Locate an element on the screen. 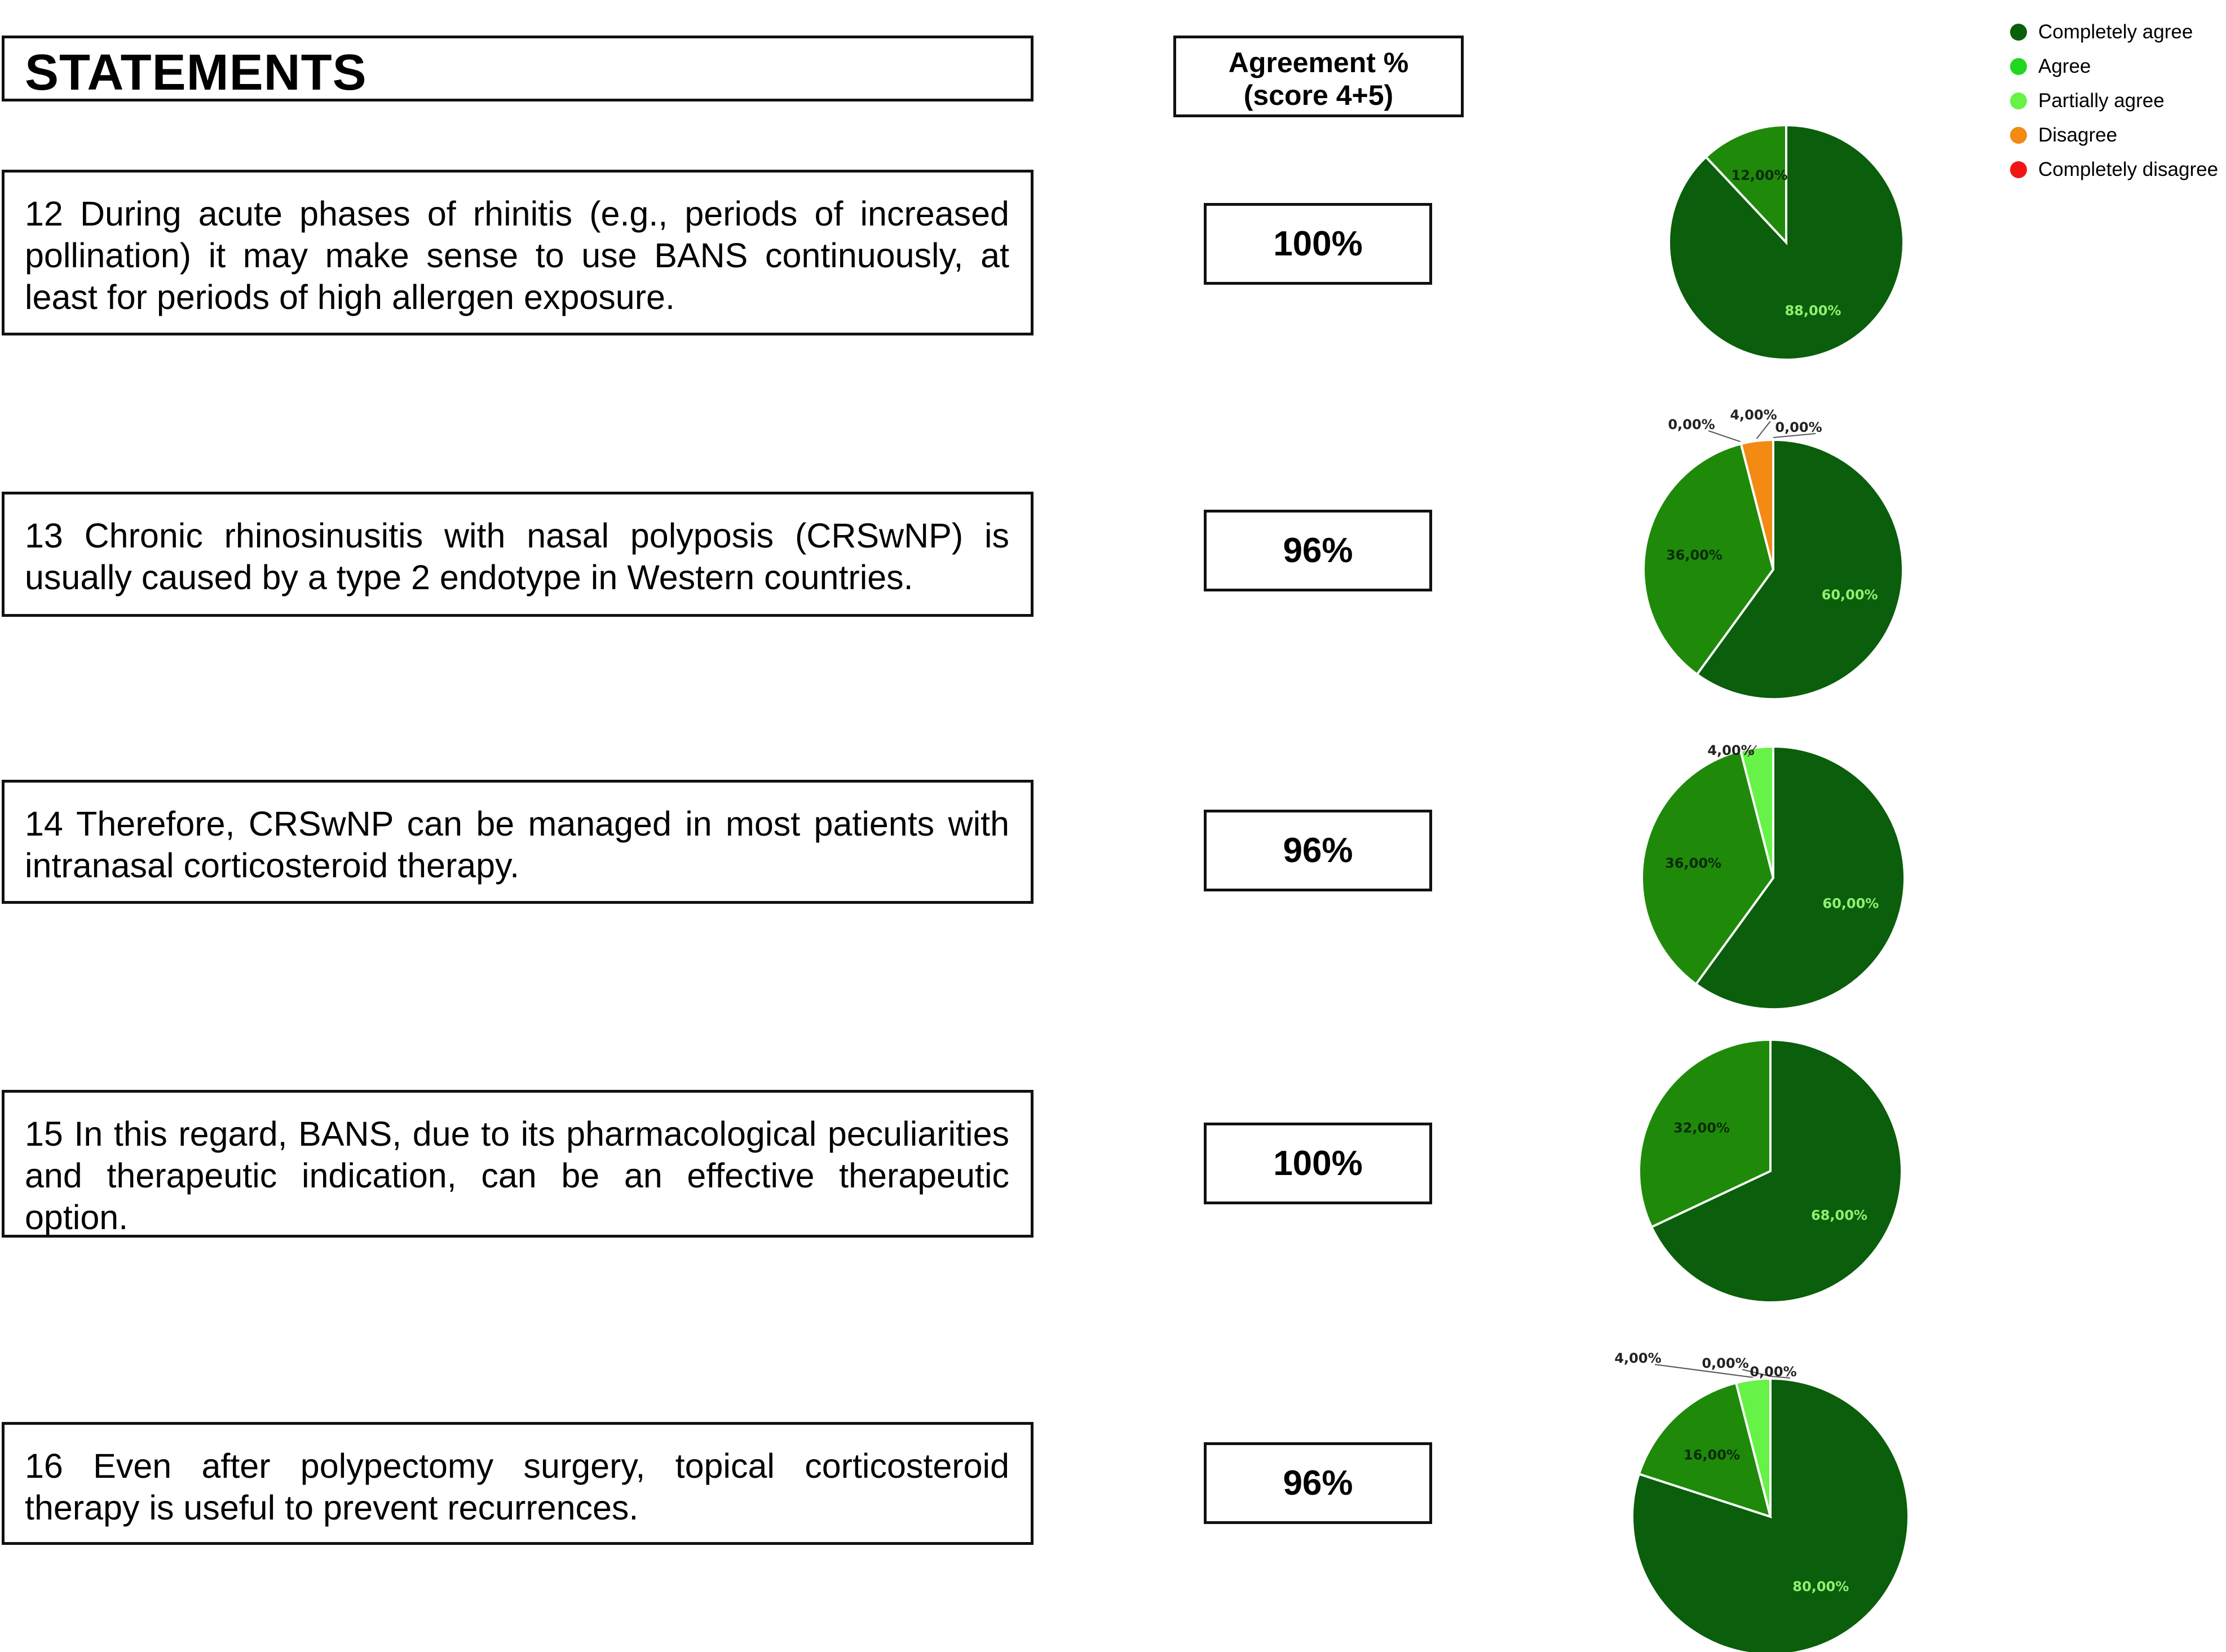 The width and height of the screenshot is (2226, 1652). legend-label-completely-disagree: Completely disagree is located at coordinates (2128, 169).